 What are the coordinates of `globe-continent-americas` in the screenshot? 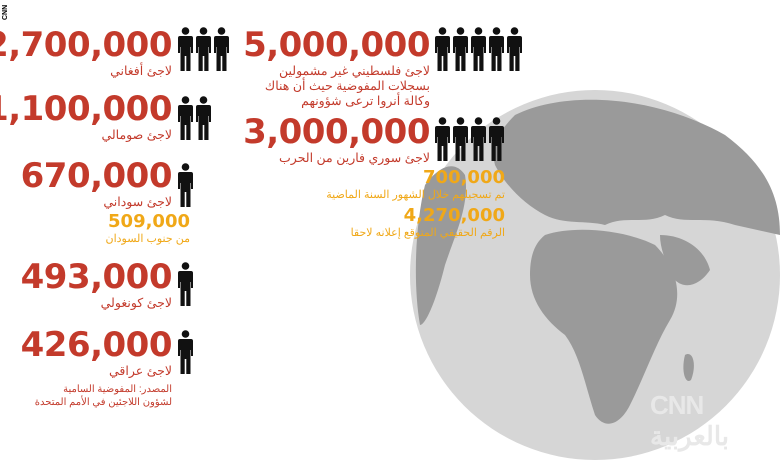 It's located at (440, 245).